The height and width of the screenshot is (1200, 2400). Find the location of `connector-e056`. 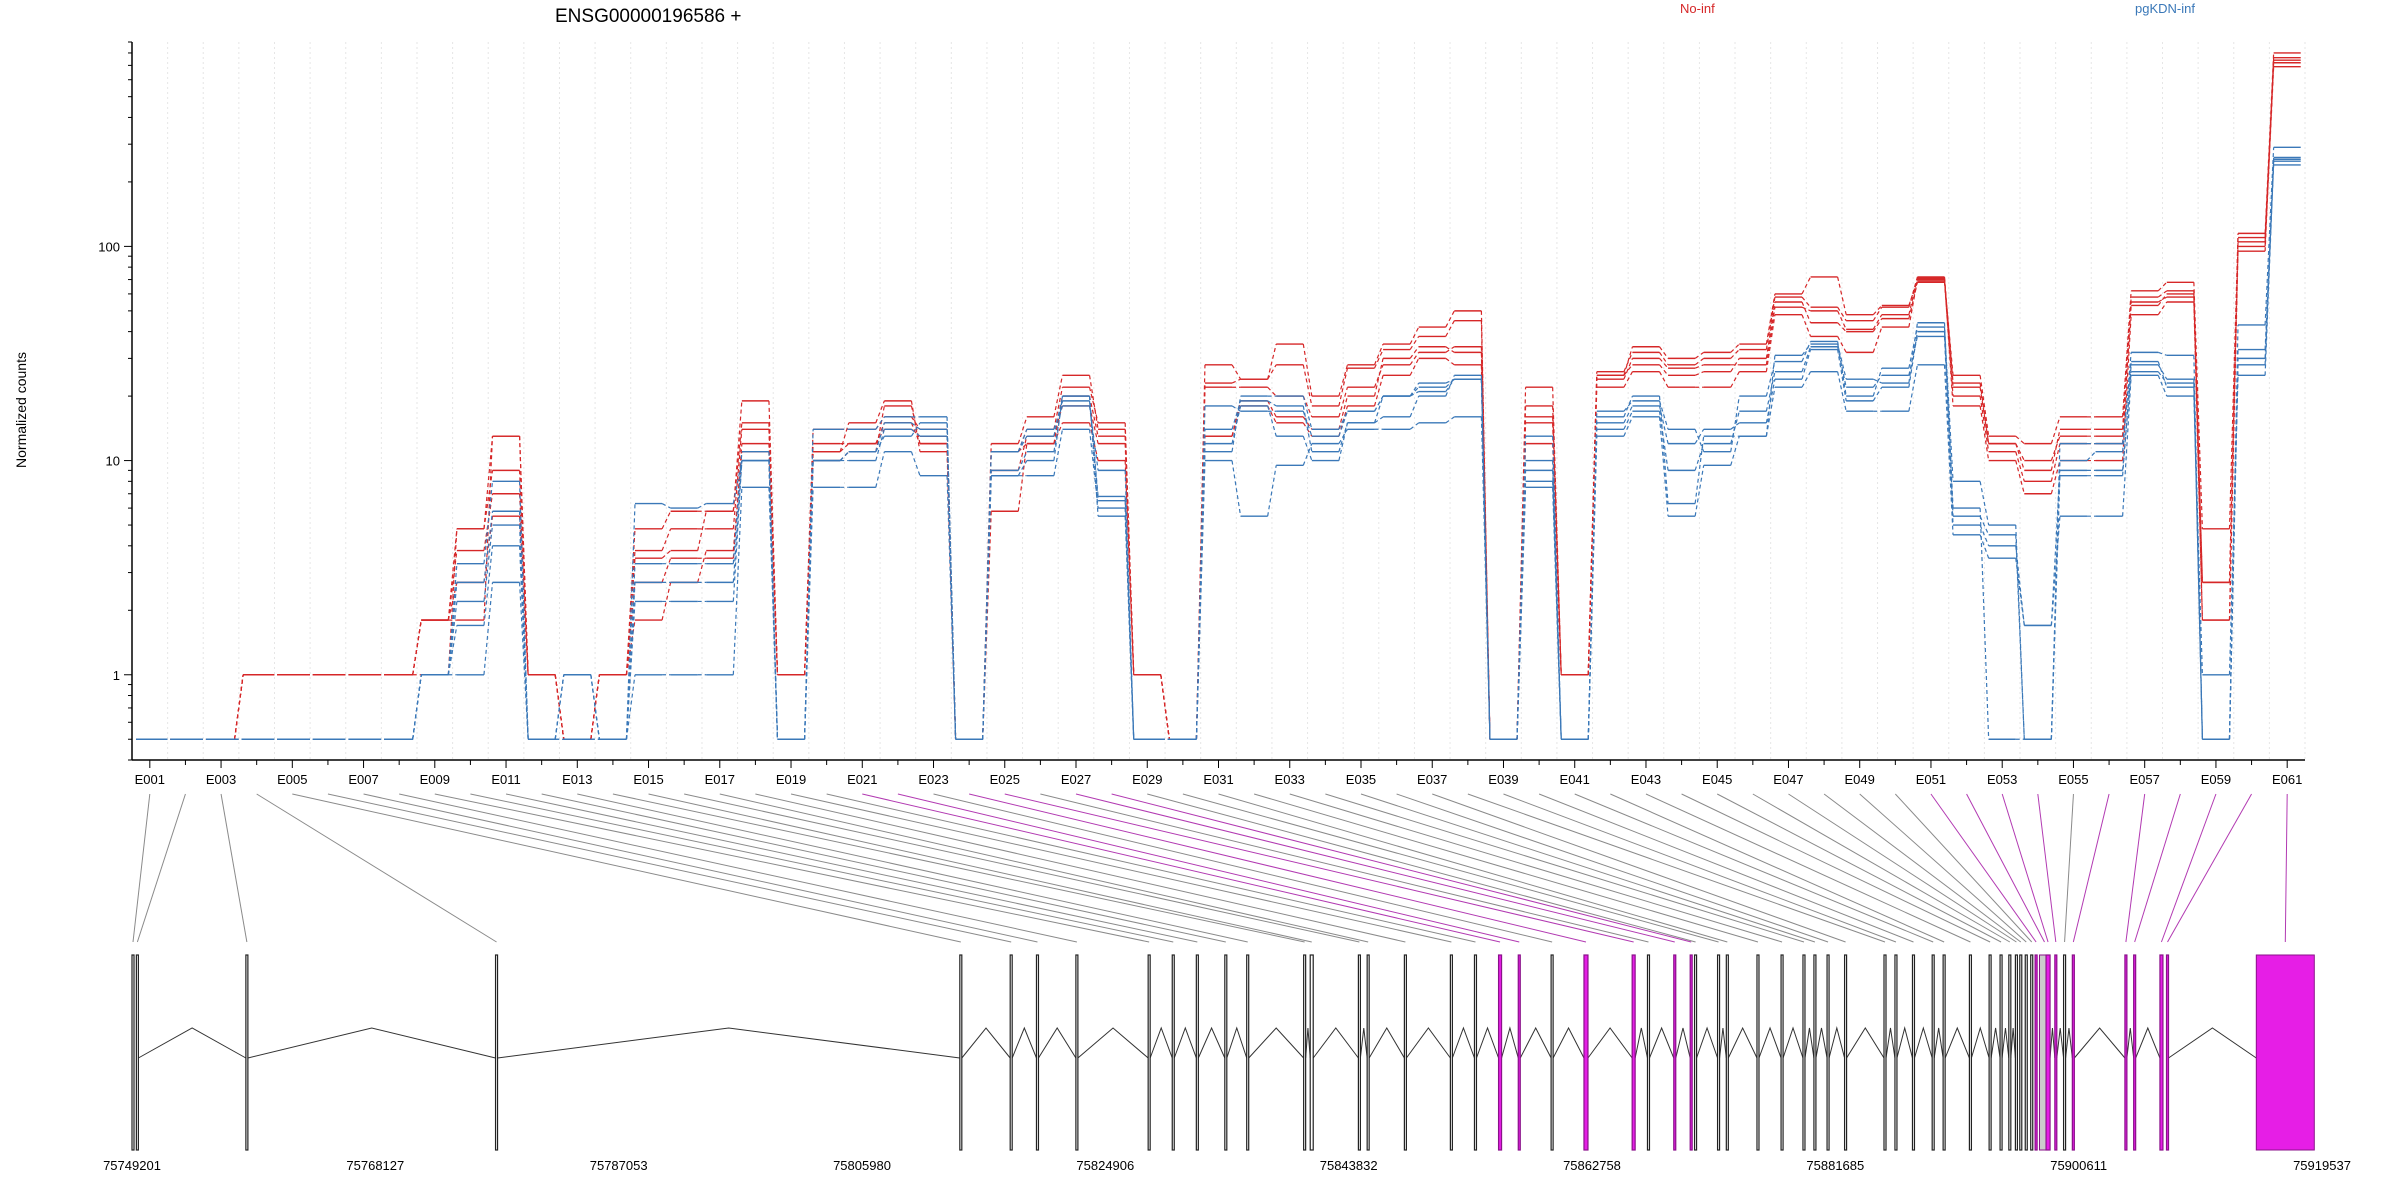

connector-e056 is located at coordinates (2091, 868).